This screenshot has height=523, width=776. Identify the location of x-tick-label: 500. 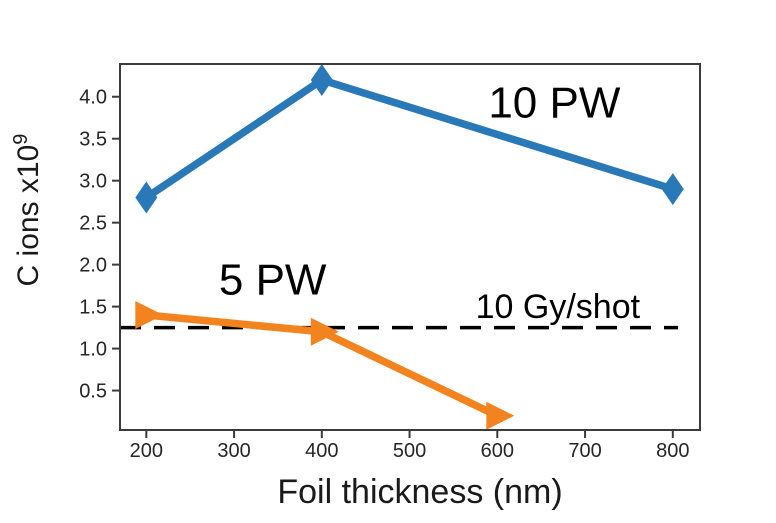
(409, 451).